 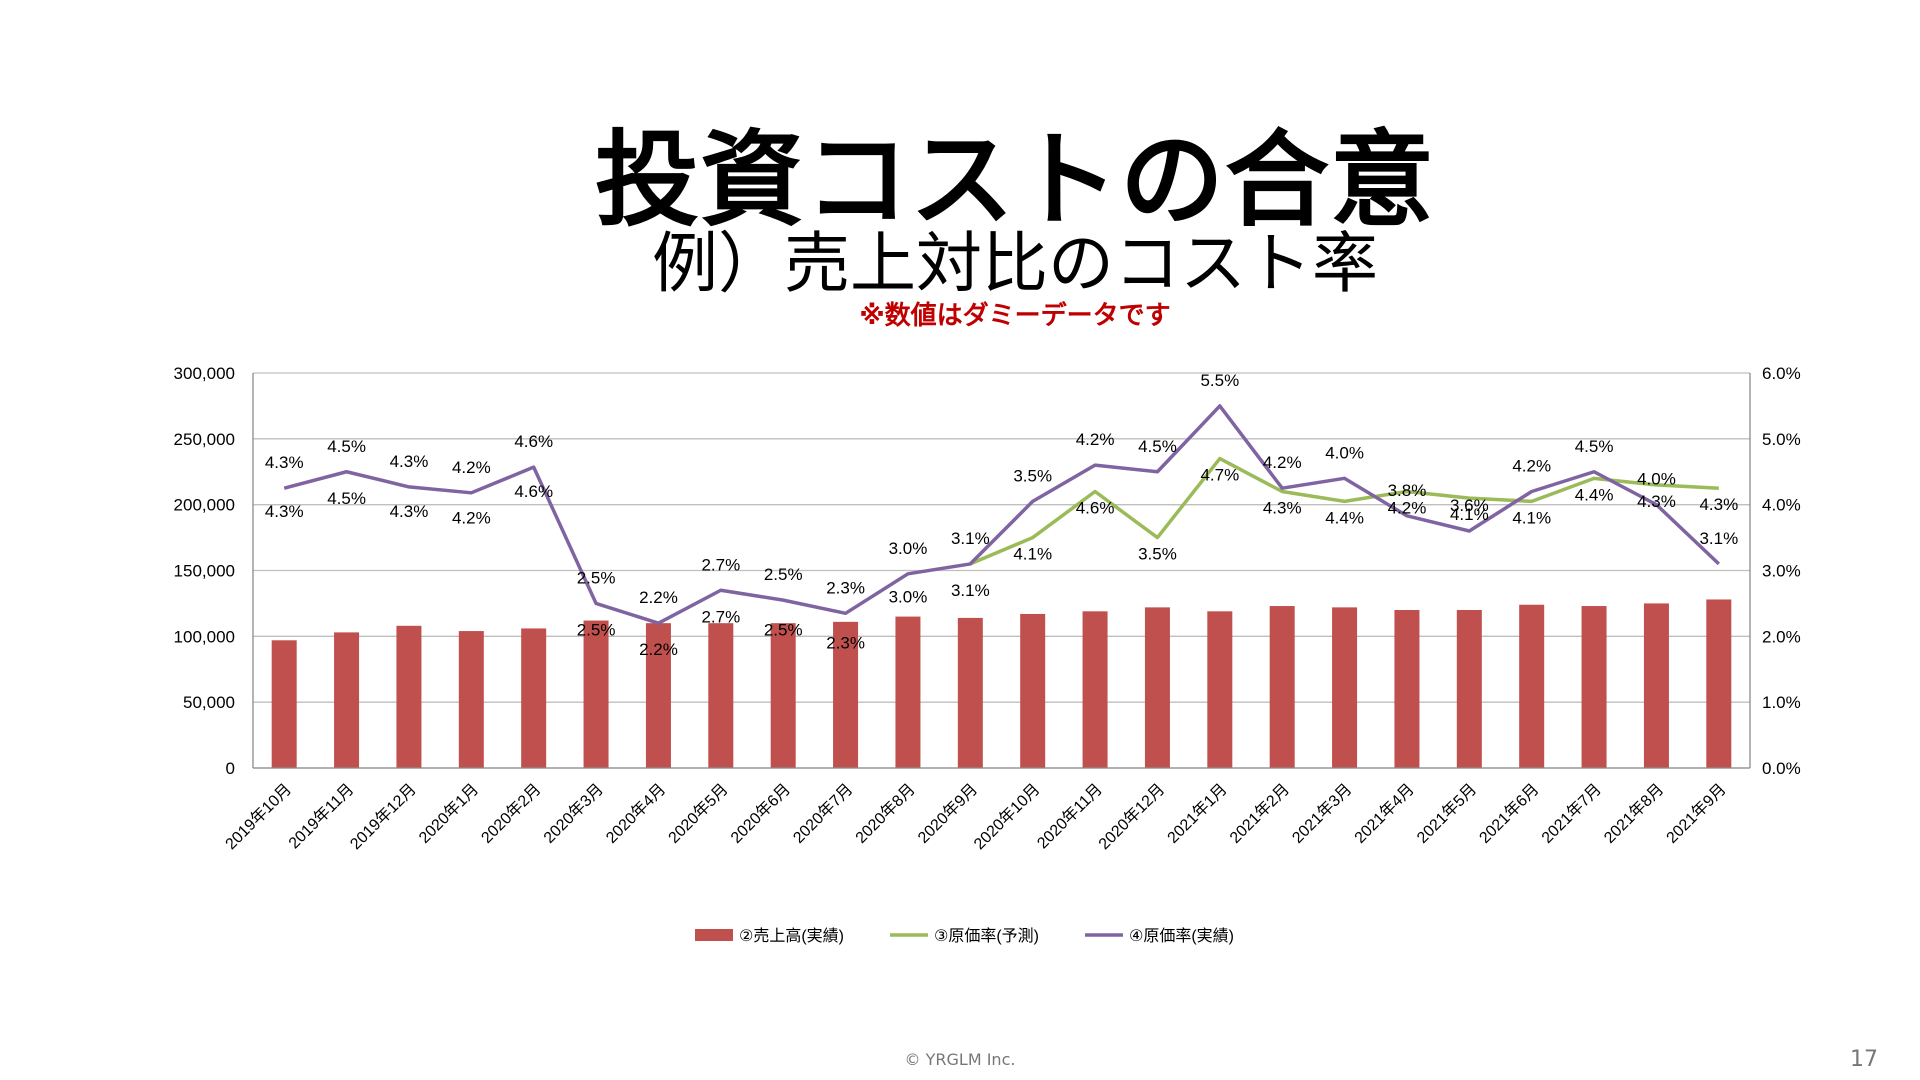 What do you see at coordinates (714, 935) in the screenshot?
I see `legend-swatch-bar` at bounding box center [714, 935].